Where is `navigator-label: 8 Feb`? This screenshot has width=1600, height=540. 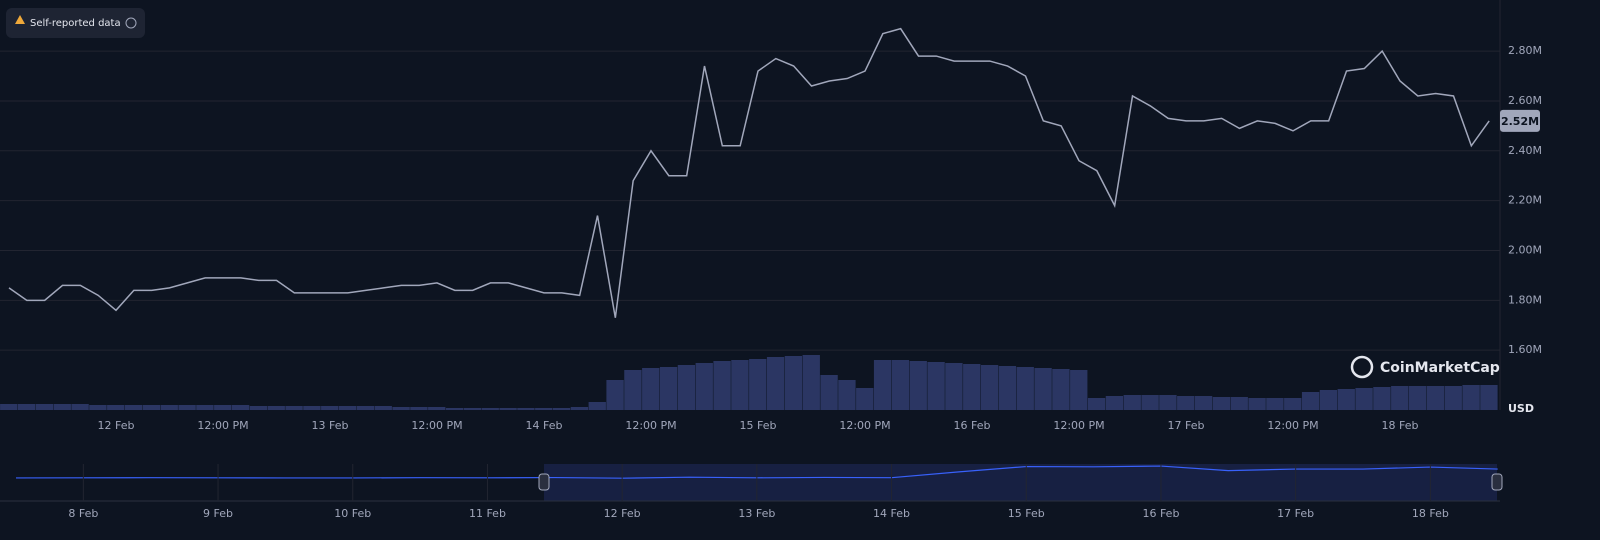
navigator-label: 8 Feb is located at coordinates (83, 513).